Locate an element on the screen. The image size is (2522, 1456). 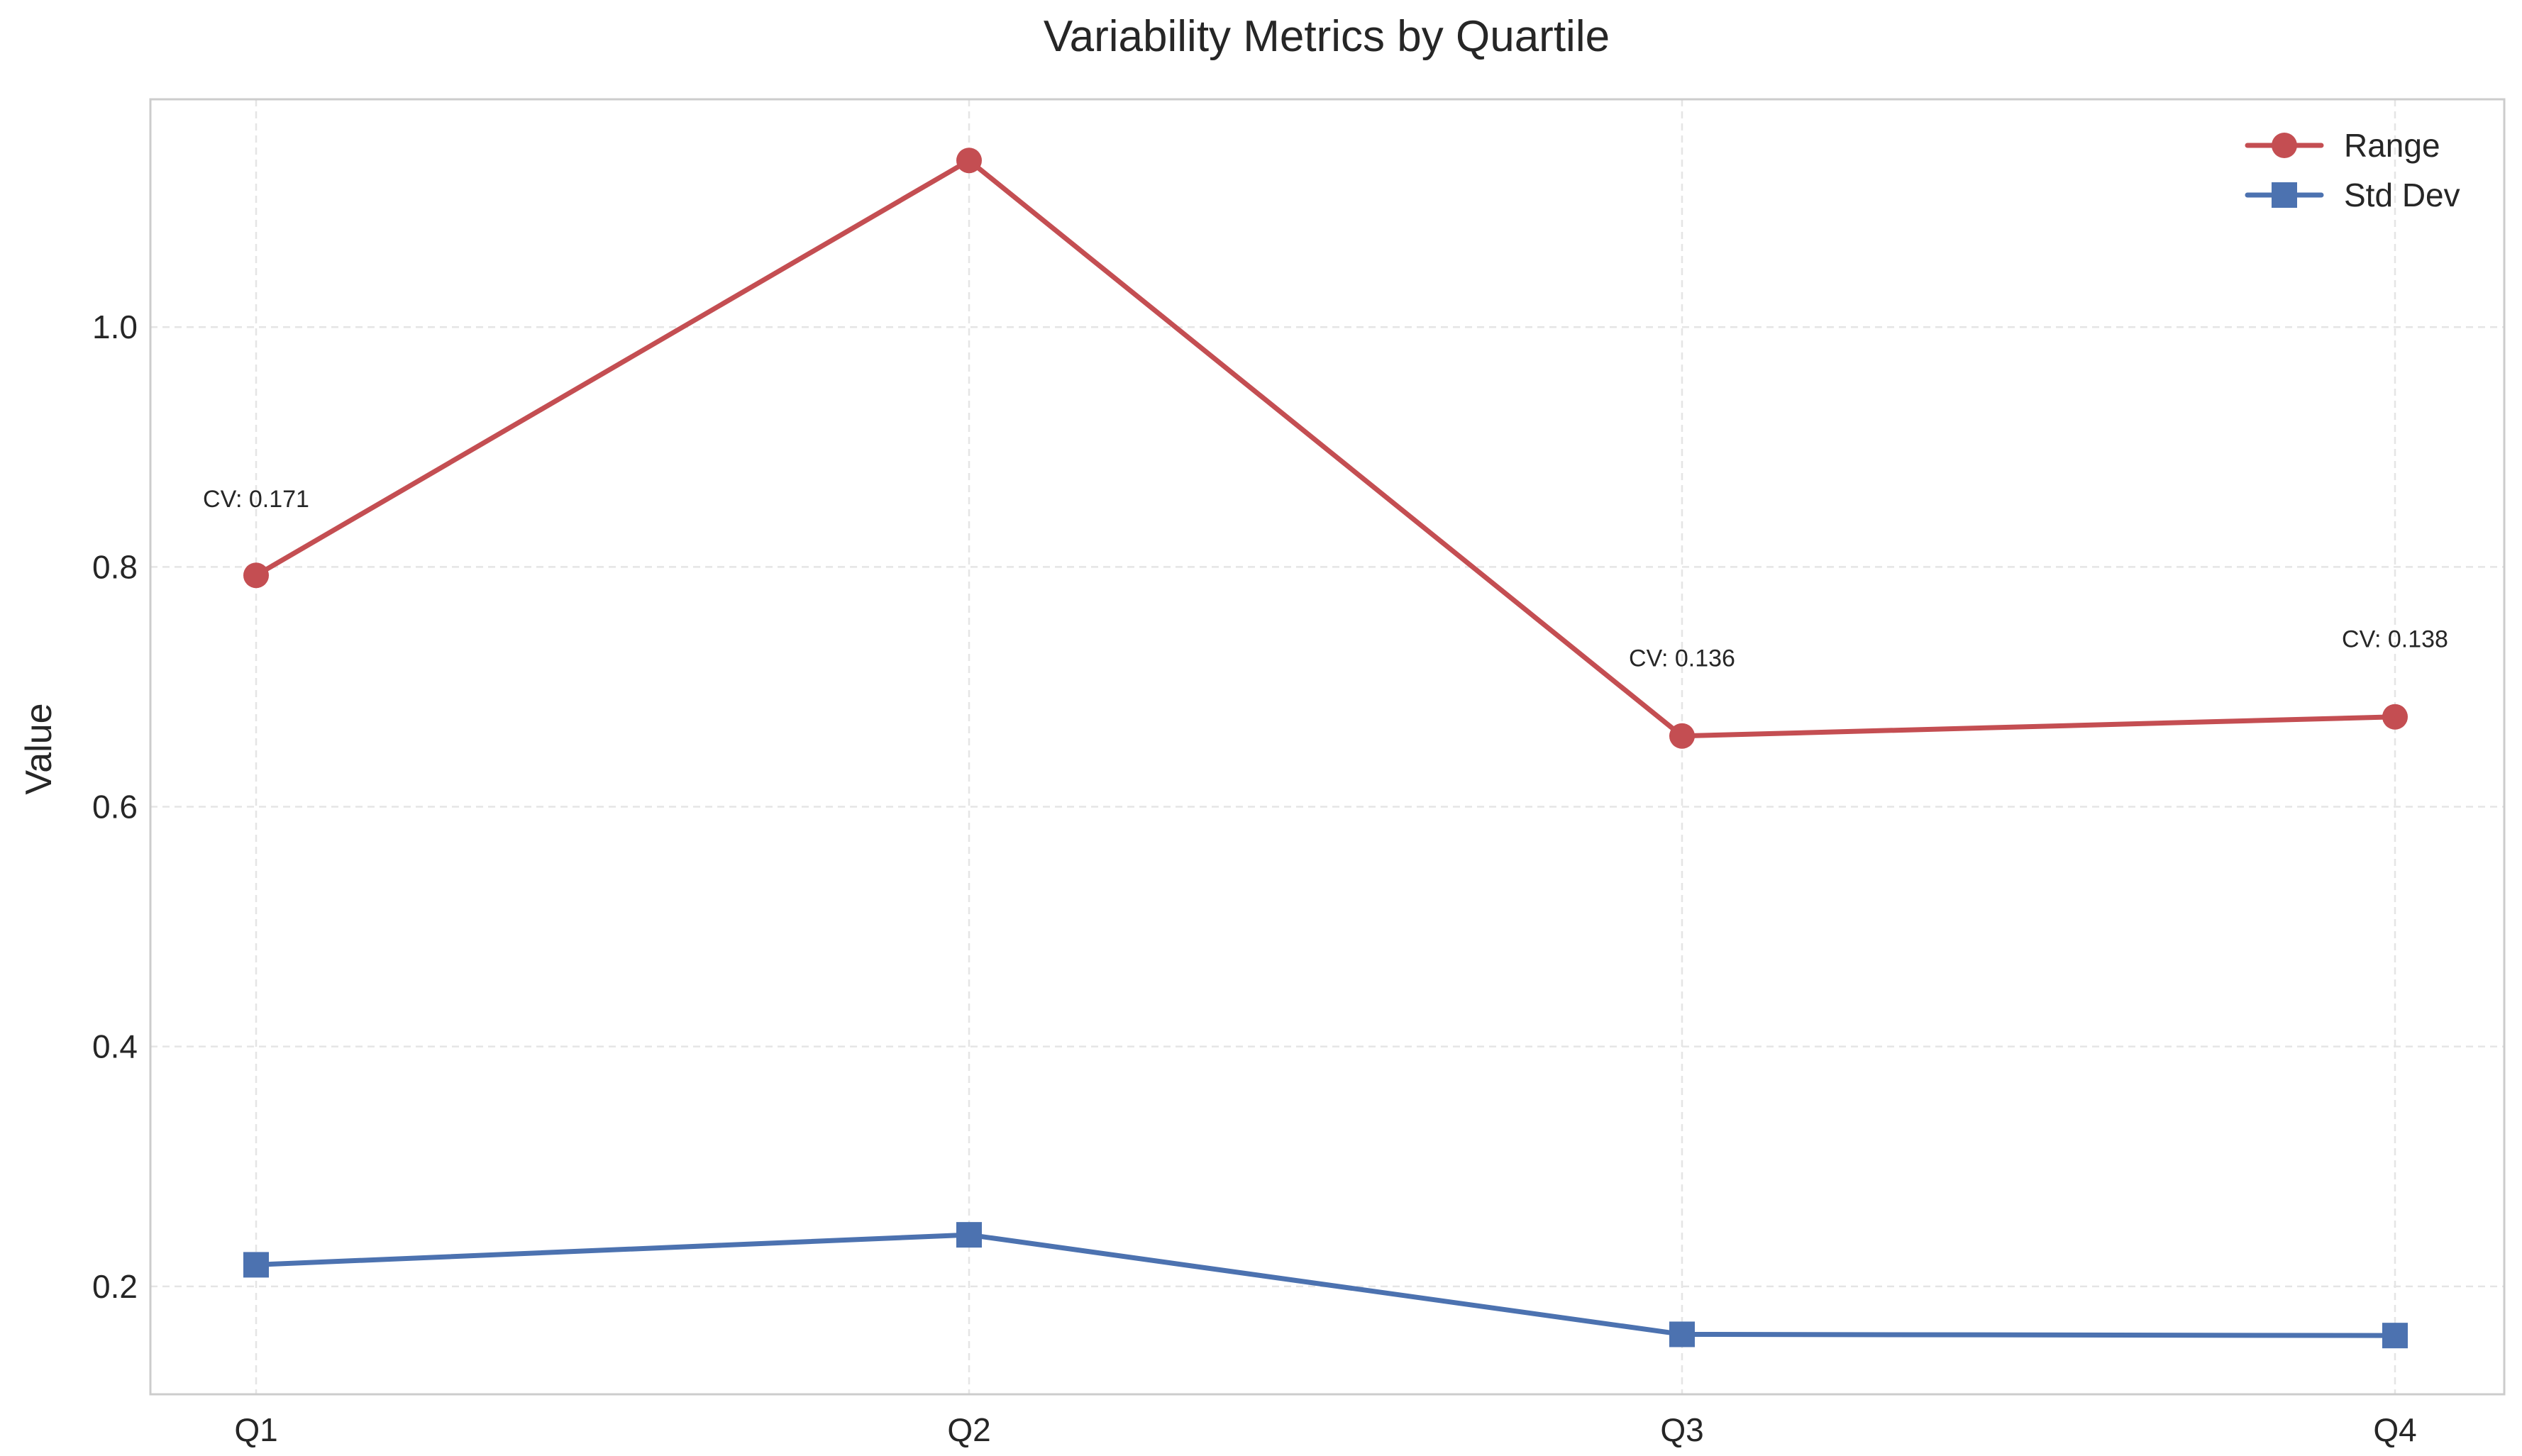
x-tick-label: Q1 is located at coordinates (255, 1429).